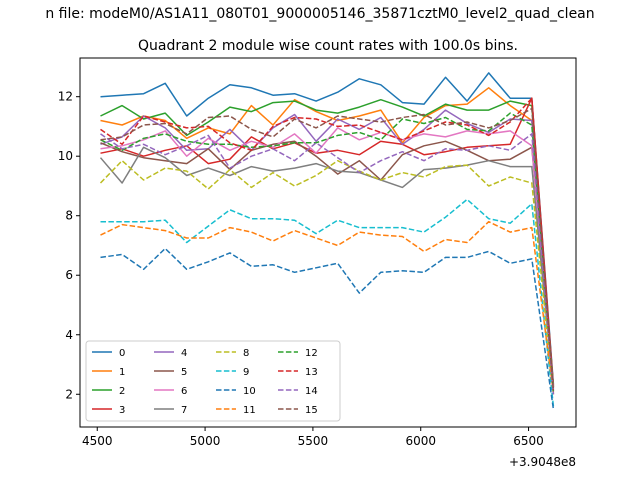 Image resolution: width=640 pixels, height=484 pixels. Describe the element at coordinates (65, 97) in the screenshot. I see `y-tick-label: 12` at that location.